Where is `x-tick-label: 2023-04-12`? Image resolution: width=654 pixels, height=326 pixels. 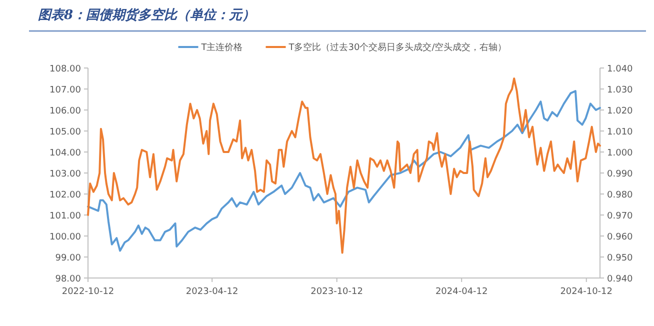
x-tick-label: 2023-04-12 is located at coordinates (212, 292).